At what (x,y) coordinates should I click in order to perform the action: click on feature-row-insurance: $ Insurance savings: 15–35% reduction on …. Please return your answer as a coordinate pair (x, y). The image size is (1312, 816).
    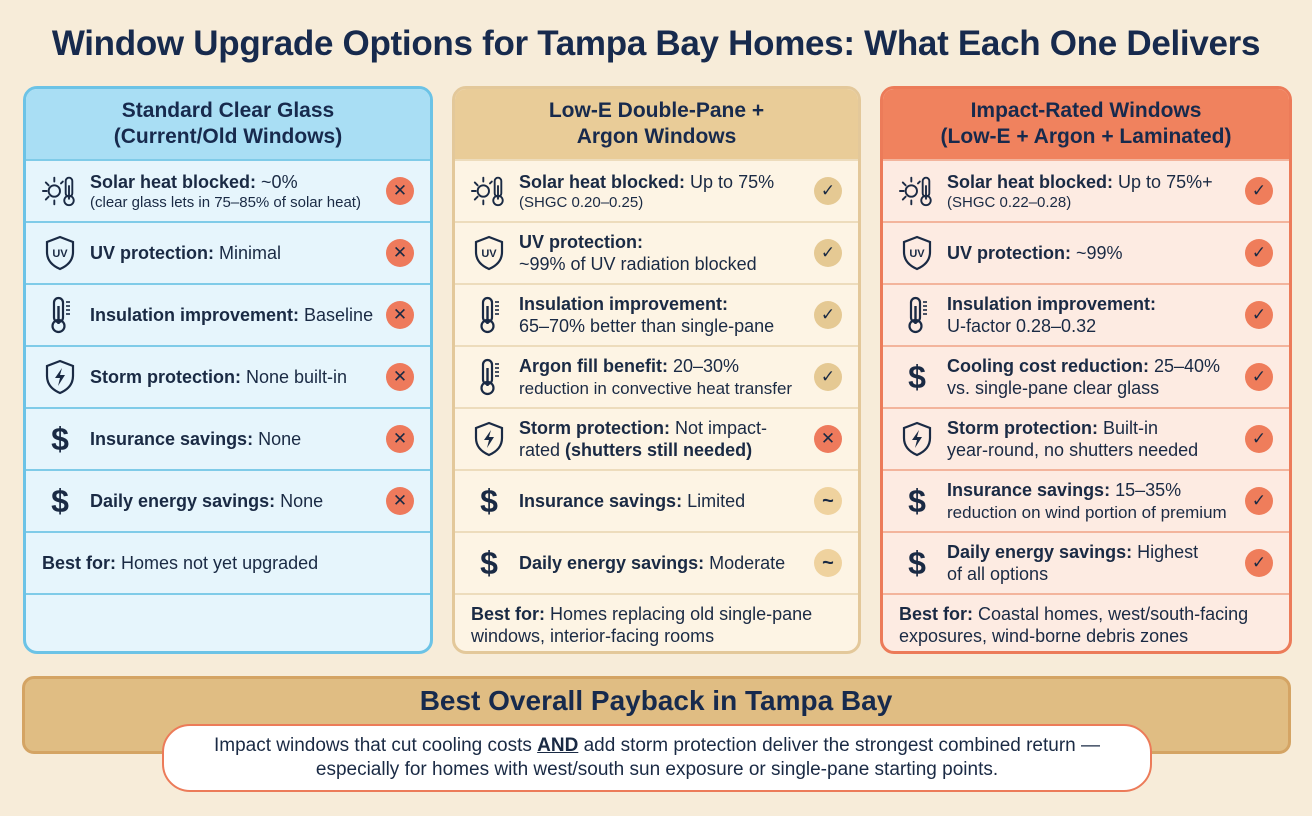
    Looking at the image, I should click on (1086, 500).